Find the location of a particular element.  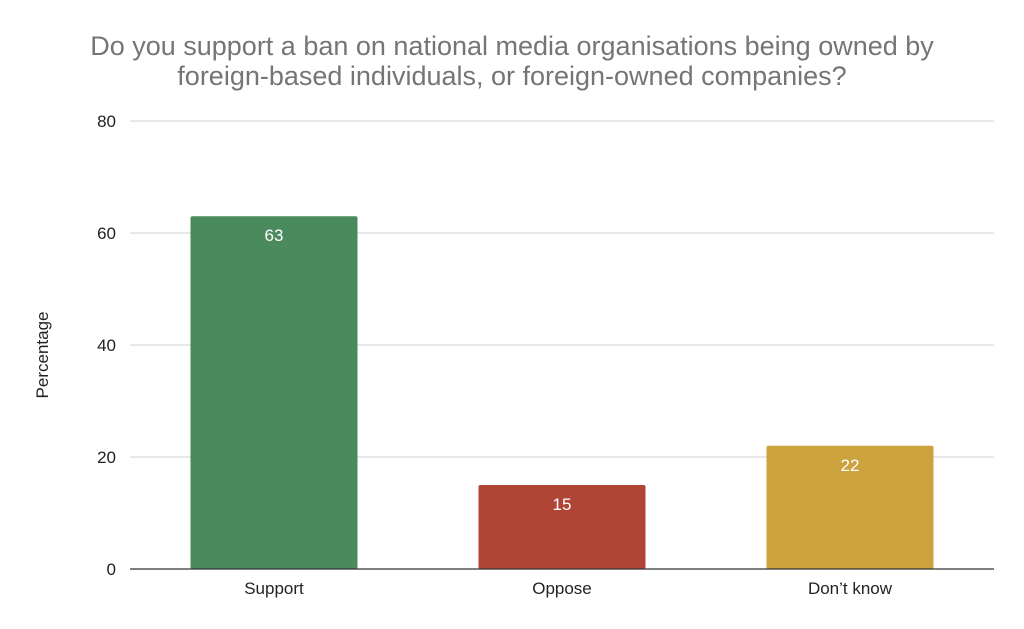

y-tick-label: 80 is located at coordinates (106, 121).